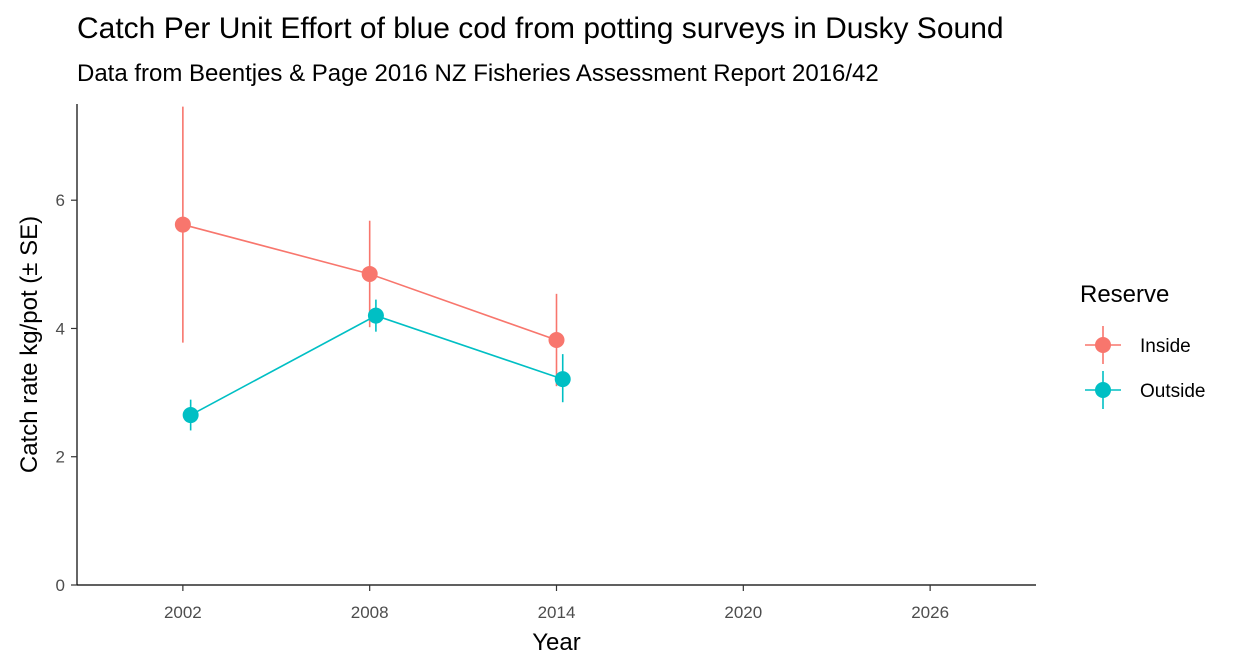  What do you see at coordinates (370, 612) in the screenshot?
I see `x-tick-label: 2008` at bounding box center [370, 612].